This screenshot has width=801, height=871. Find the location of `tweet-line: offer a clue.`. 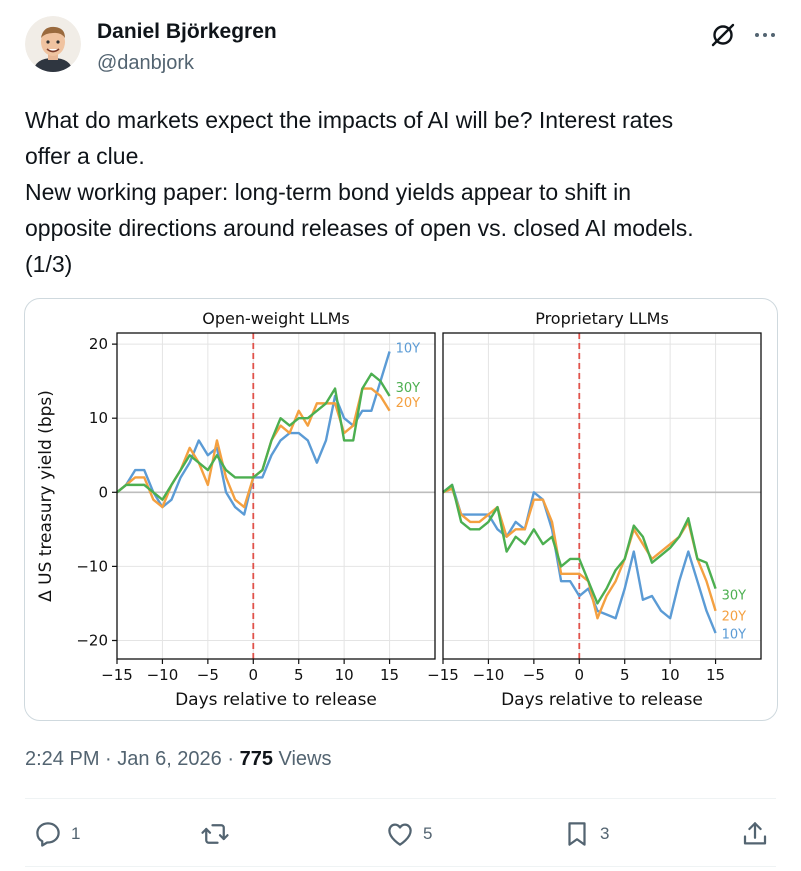

tweet-line: offer a clue. is located at coordinates (85, 156).